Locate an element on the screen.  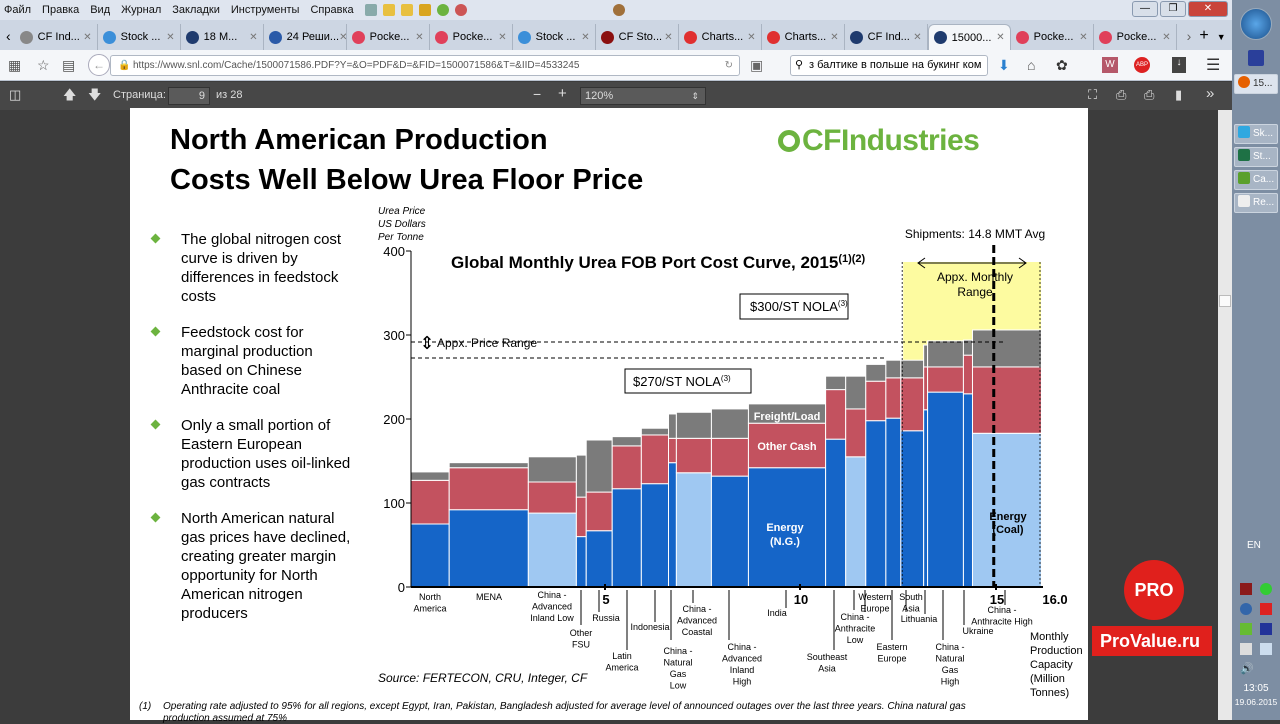
w-extension-icon: W is located at coordinates (1110, 65).